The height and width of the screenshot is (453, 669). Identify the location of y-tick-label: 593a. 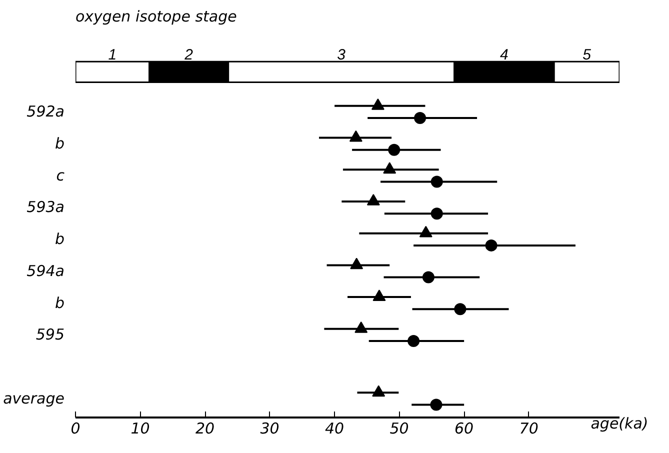
(45, 207).